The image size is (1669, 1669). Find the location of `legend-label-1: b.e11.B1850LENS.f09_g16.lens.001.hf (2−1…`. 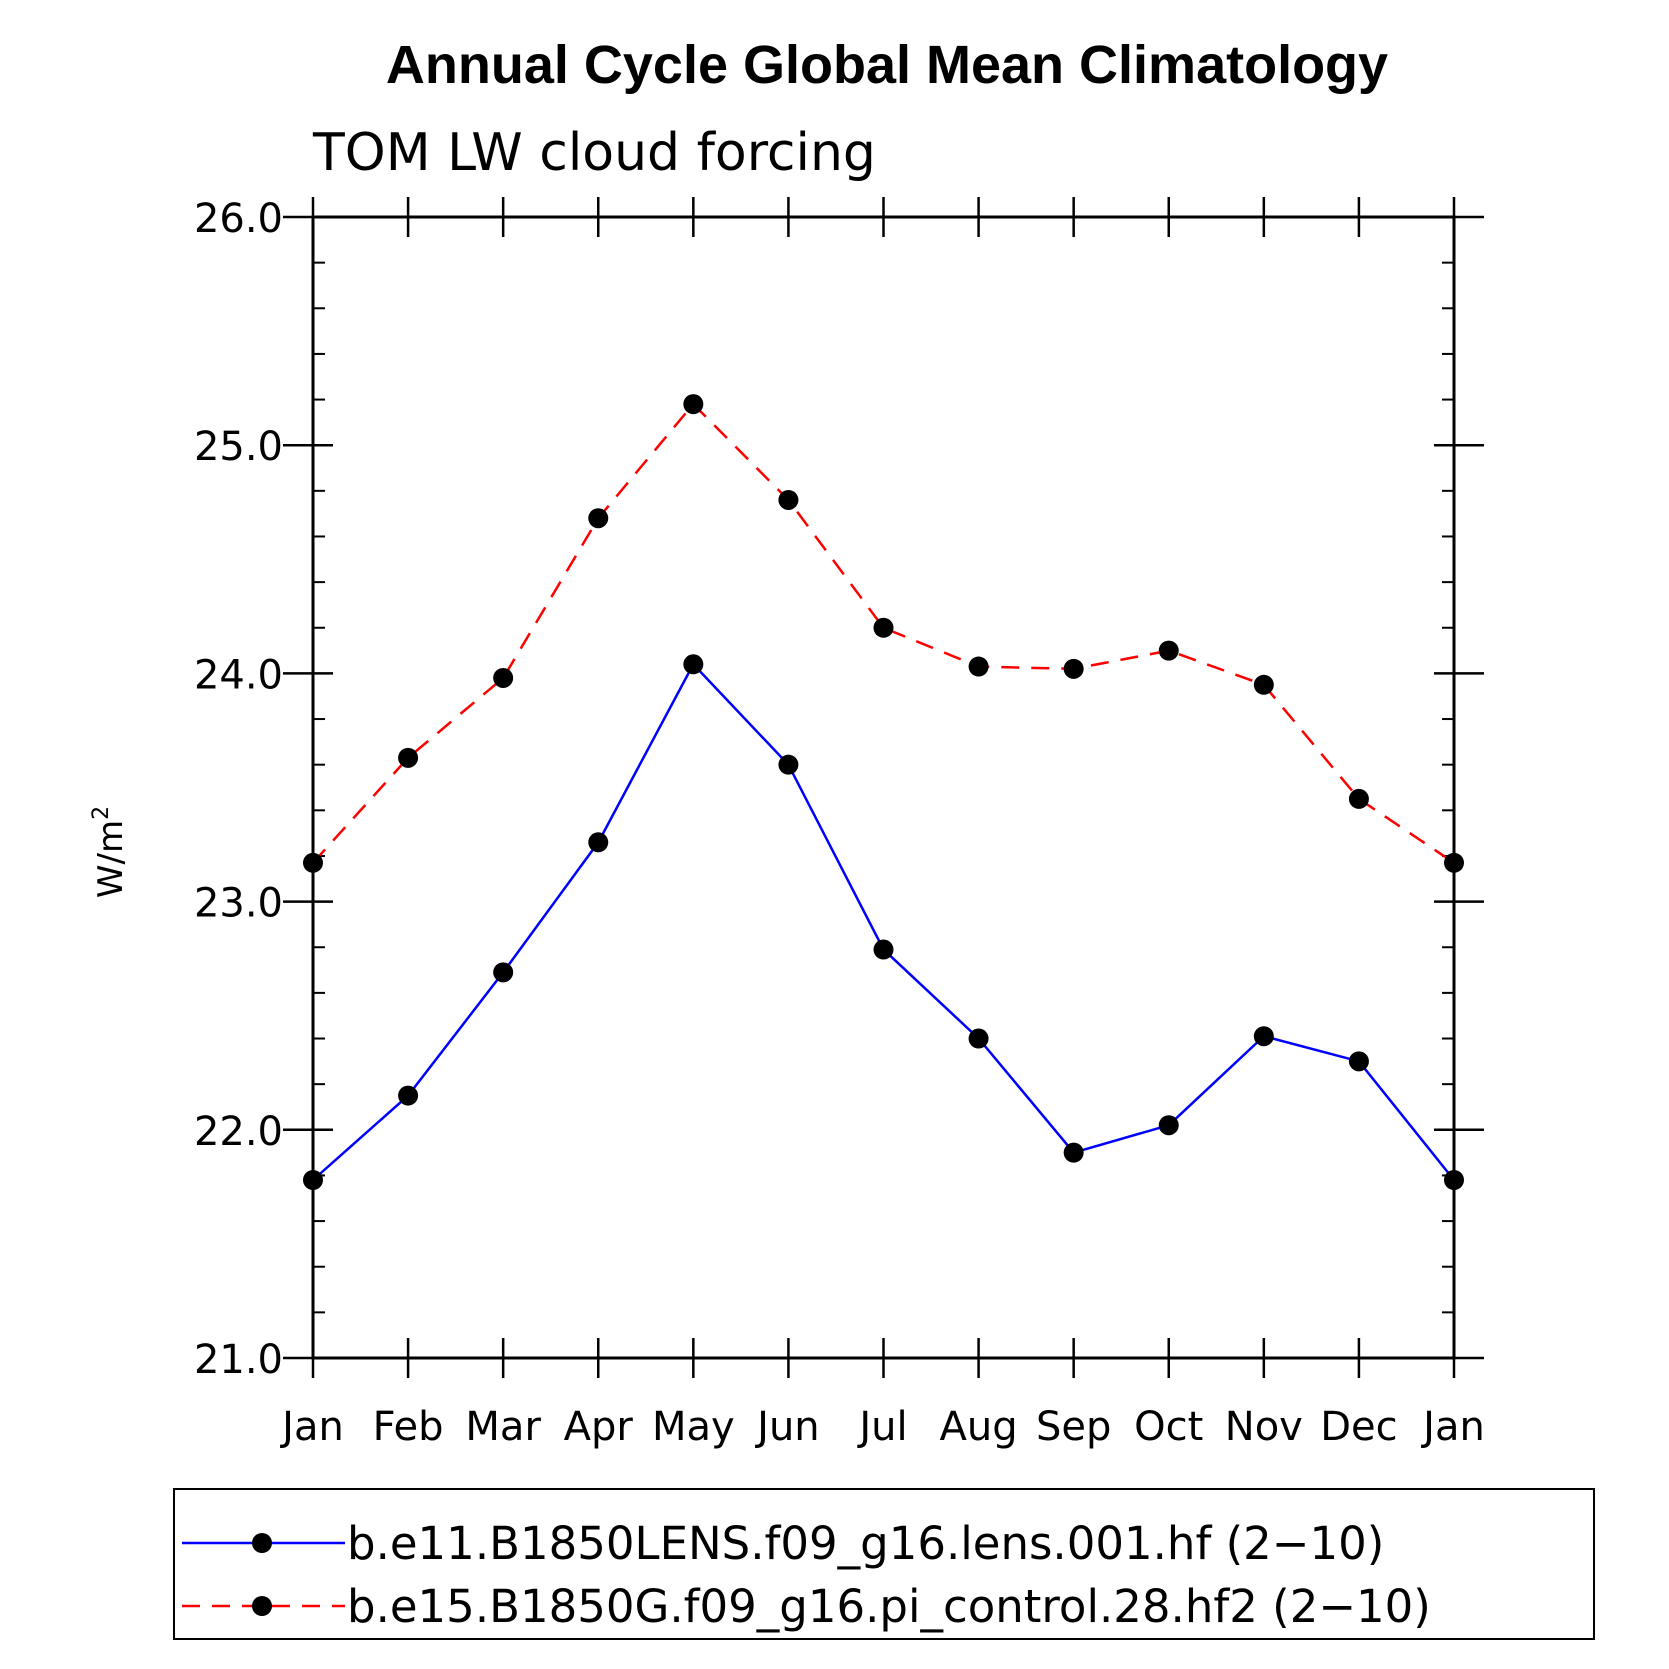

legend-label-1: b.e11.B1850LENS.f09_g16.lens.001.hf (2−1… is located at coordinates (865, 1543).